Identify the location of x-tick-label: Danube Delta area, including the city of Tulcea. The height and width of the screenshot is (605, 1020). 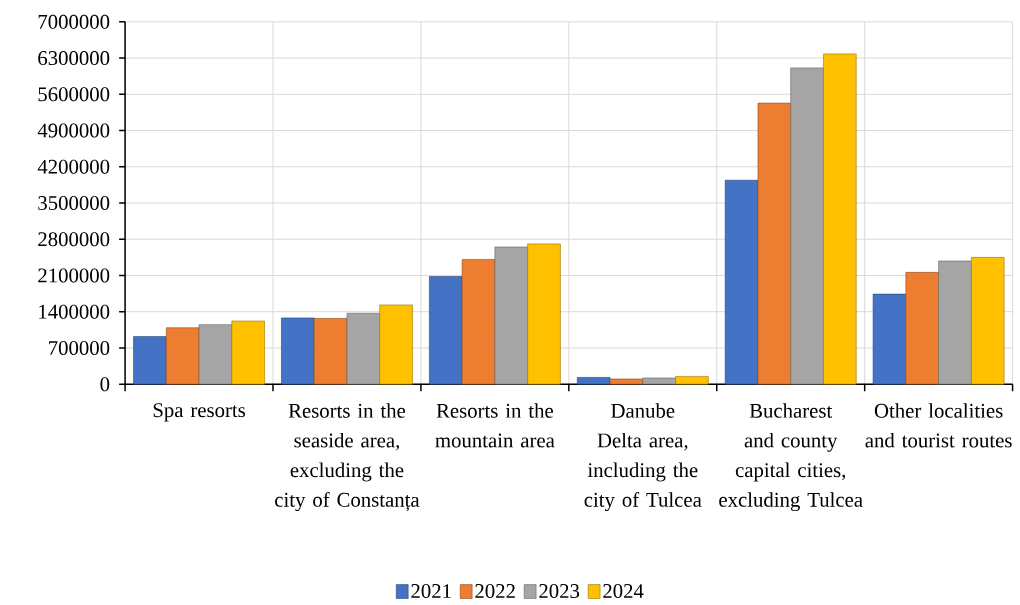
(643, 457).